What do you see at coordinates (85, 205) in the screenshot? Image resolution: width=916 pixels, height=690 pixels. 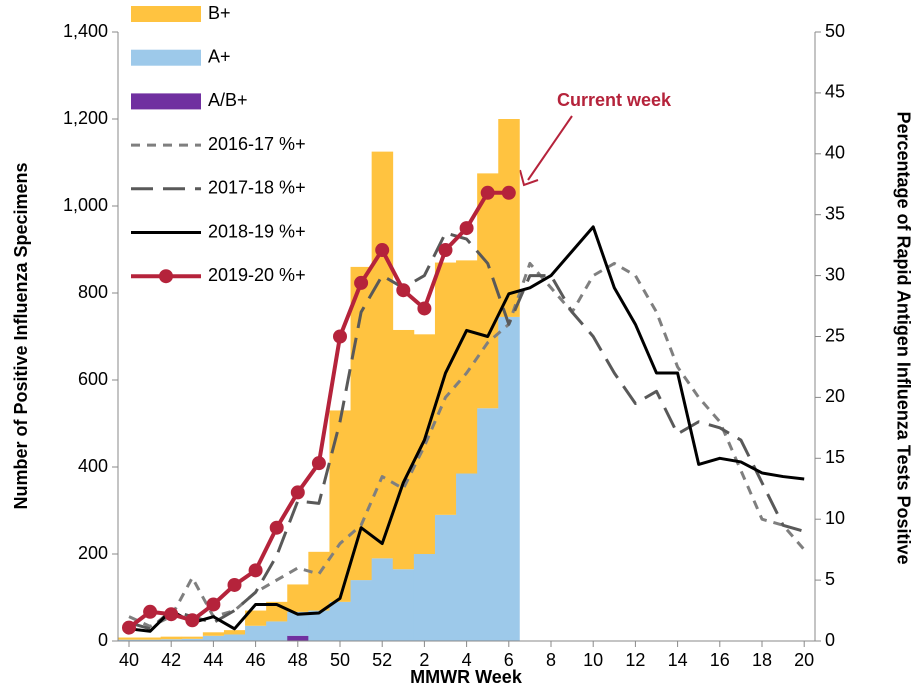 I see `y-tick-label: 1,000` at bounding box center [85, 205].